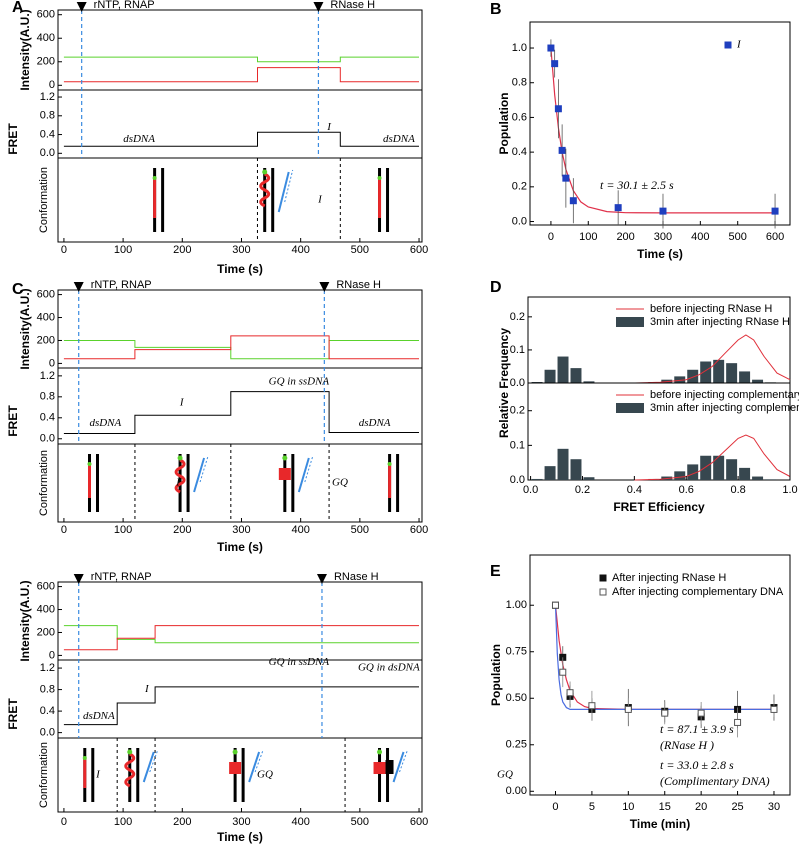 Image resolution: width=799 pixels, height=845 pixels. Describe the element at coordinates (660, 824) in the screenshot. I see `x-axis-label: Time (min)` at that location.